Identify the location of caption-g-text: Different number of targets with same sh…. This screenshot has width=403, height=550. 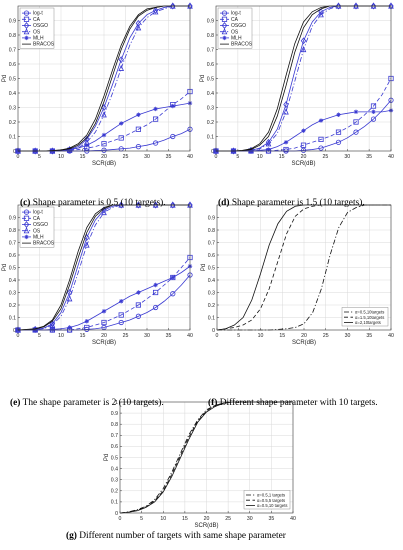
(182, 536).